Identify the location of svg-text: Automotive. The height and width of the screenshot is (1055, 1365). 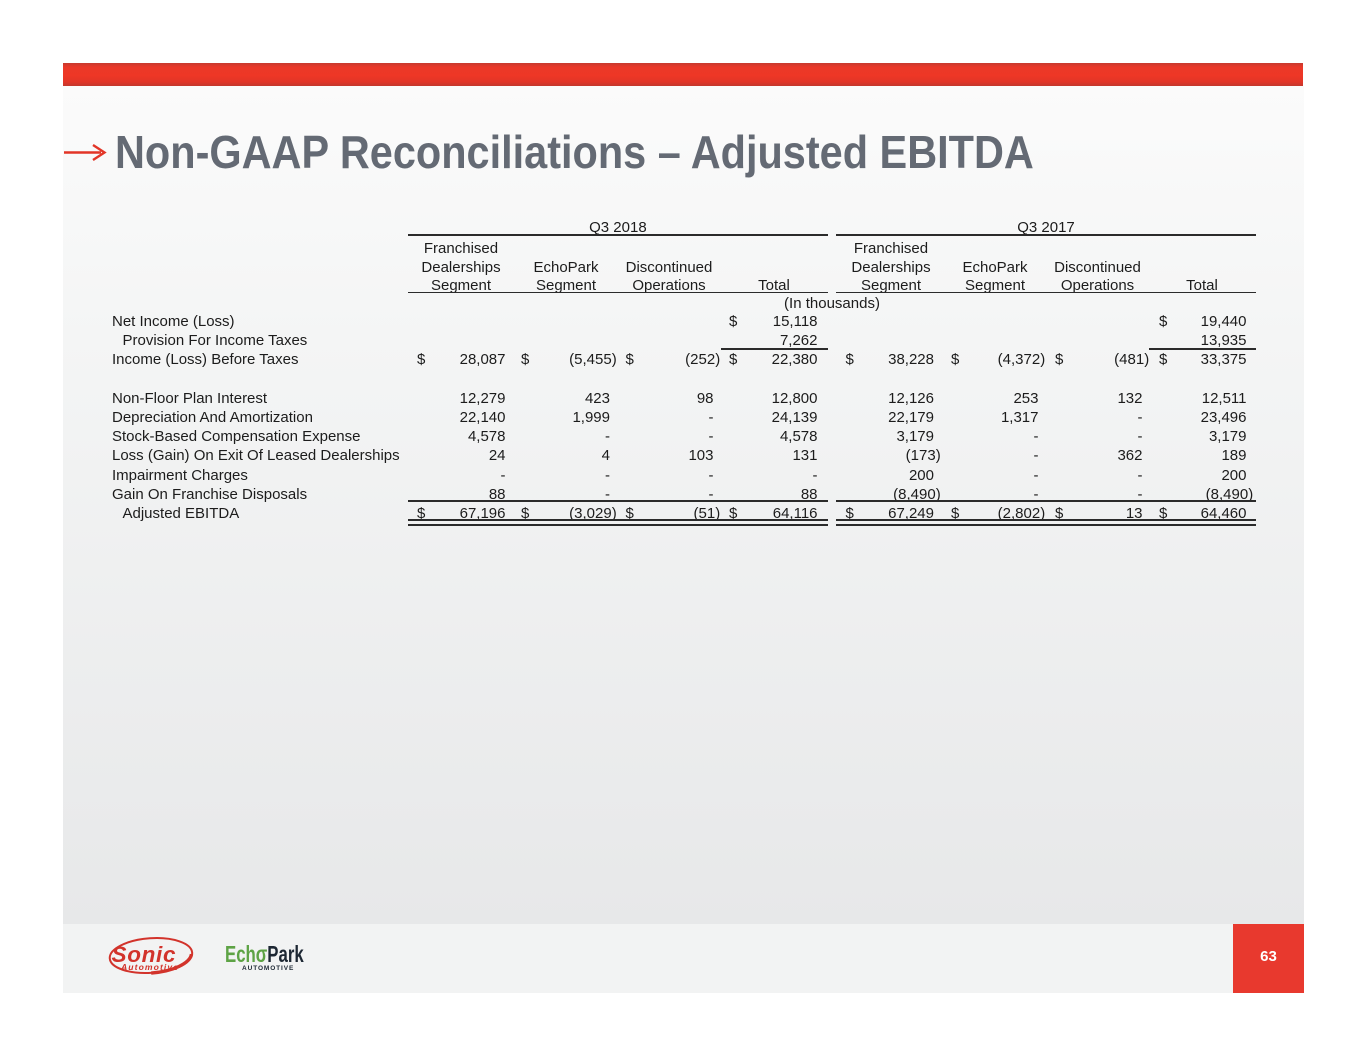
(149, 967).